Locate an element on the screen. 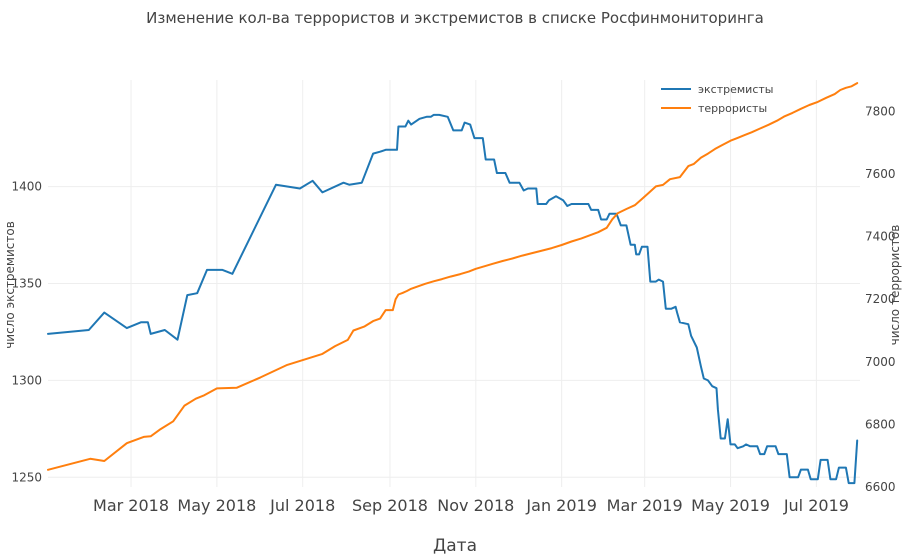 This screenshot has width=911, height=558. x-tick-label: Mar 2018 is located at coordinates (131, 505).